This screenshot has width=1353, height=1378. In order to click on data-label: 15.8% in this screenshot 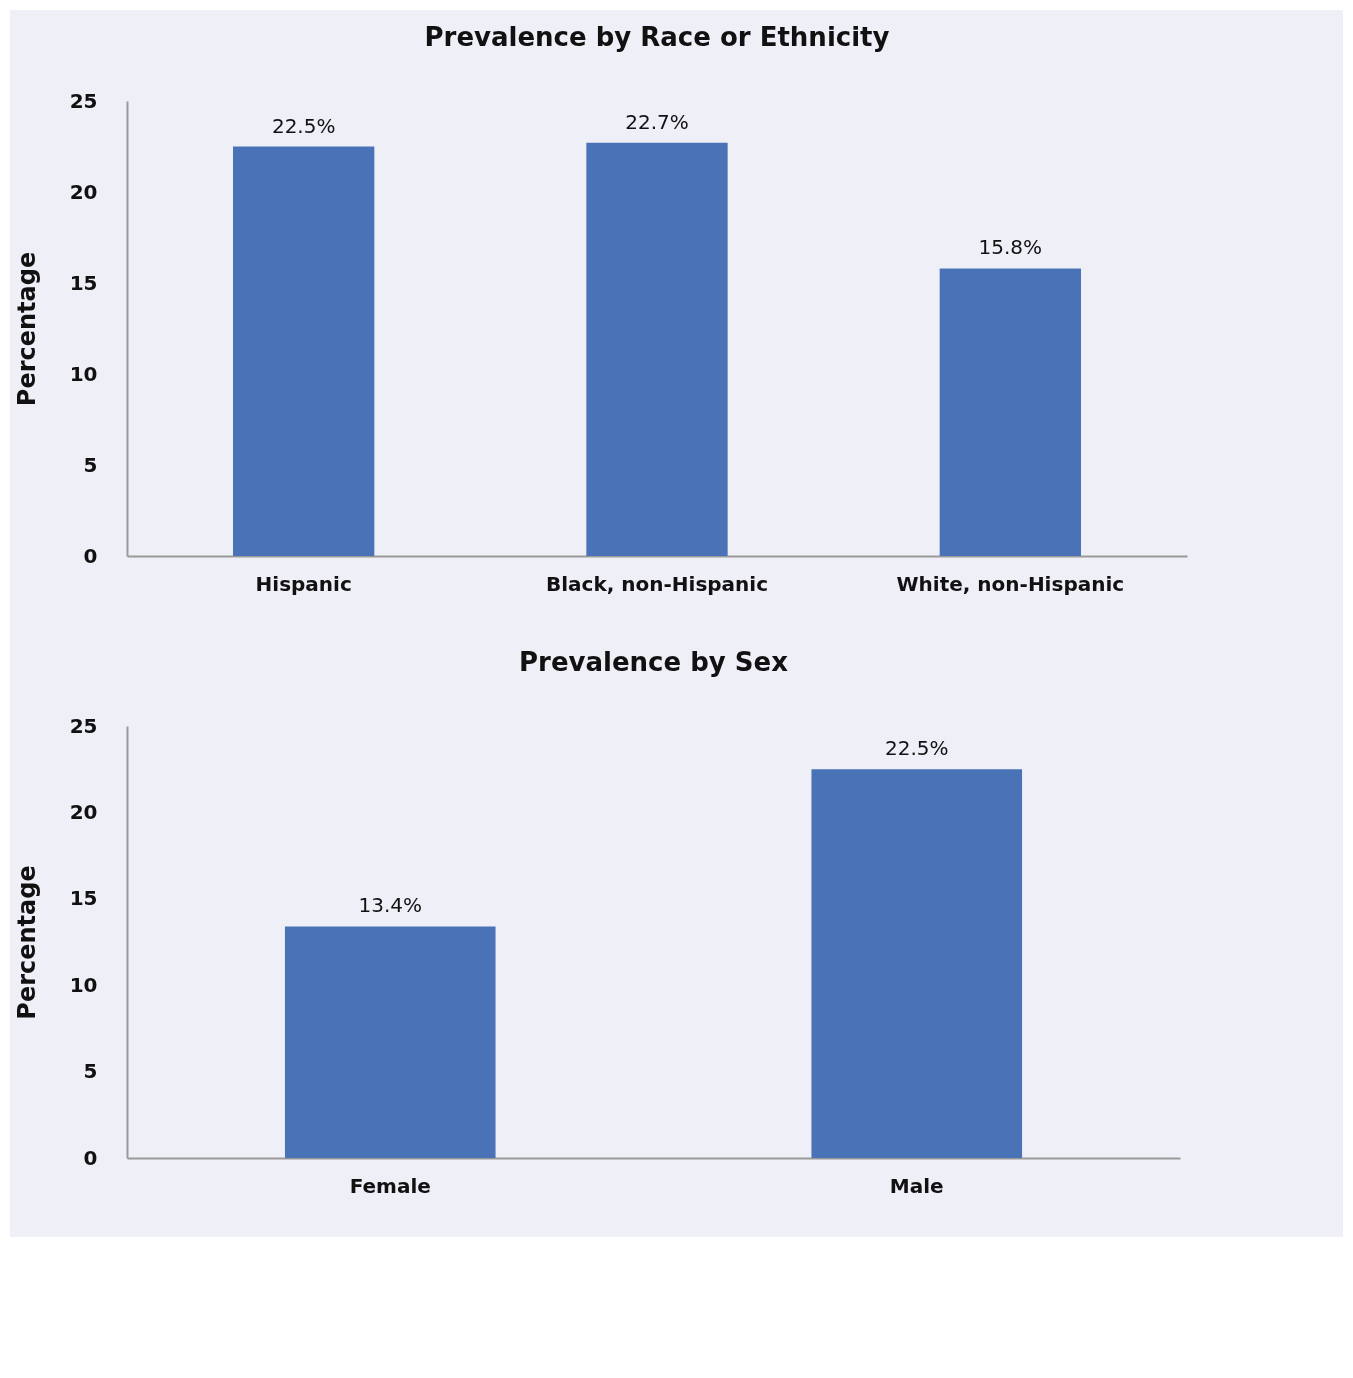, I will do `click(1010, 247)`.